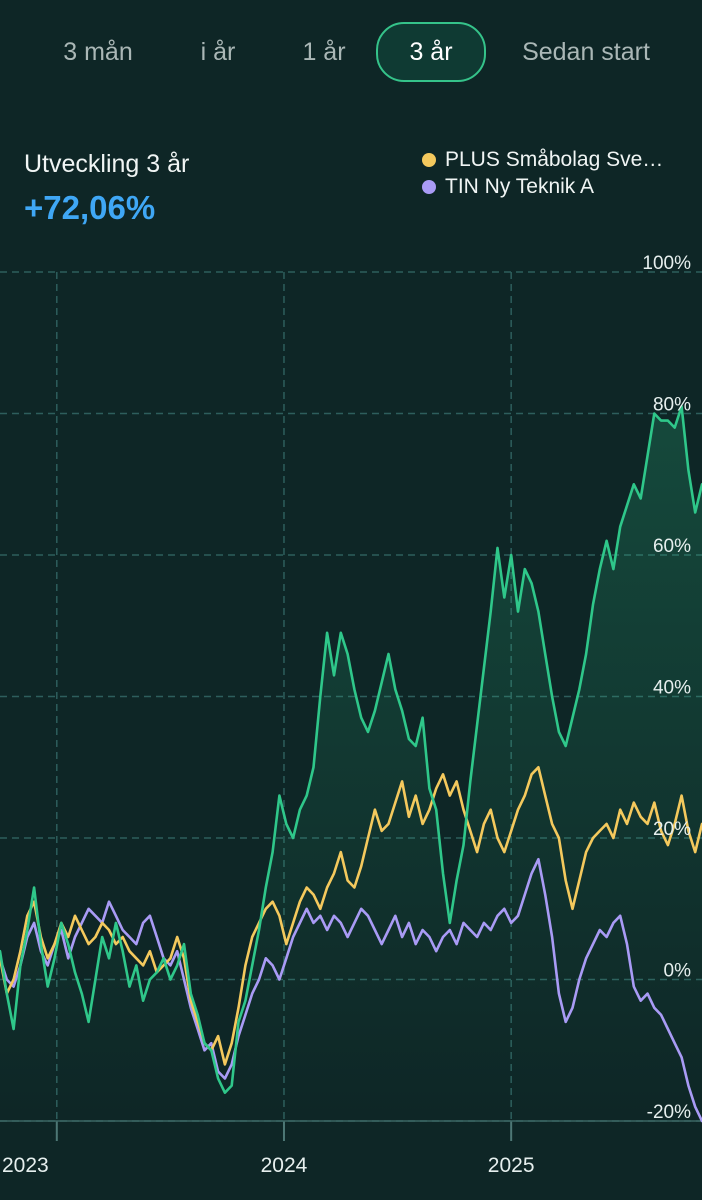 Image resolution: width=702 pixels, height=1200 pixels. What do you see at coordinates (511, 1165) in the screenshot?
I see `x-tick-label: 2025` at bounding box center [511, 1165].